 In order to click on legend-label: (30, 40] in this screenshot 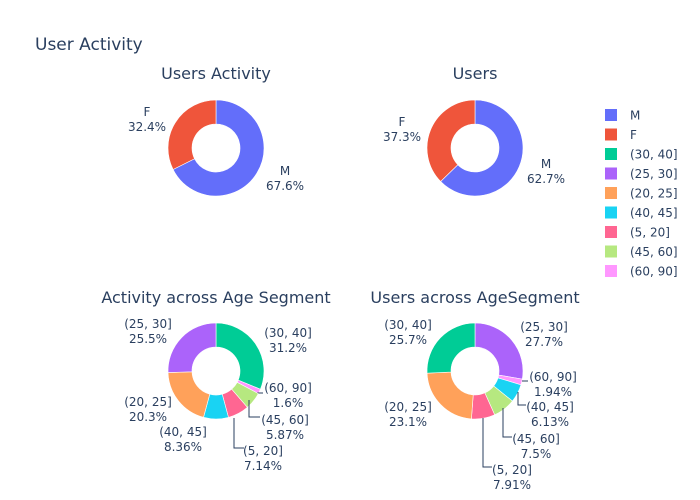, I will do `click(654, 155)`.